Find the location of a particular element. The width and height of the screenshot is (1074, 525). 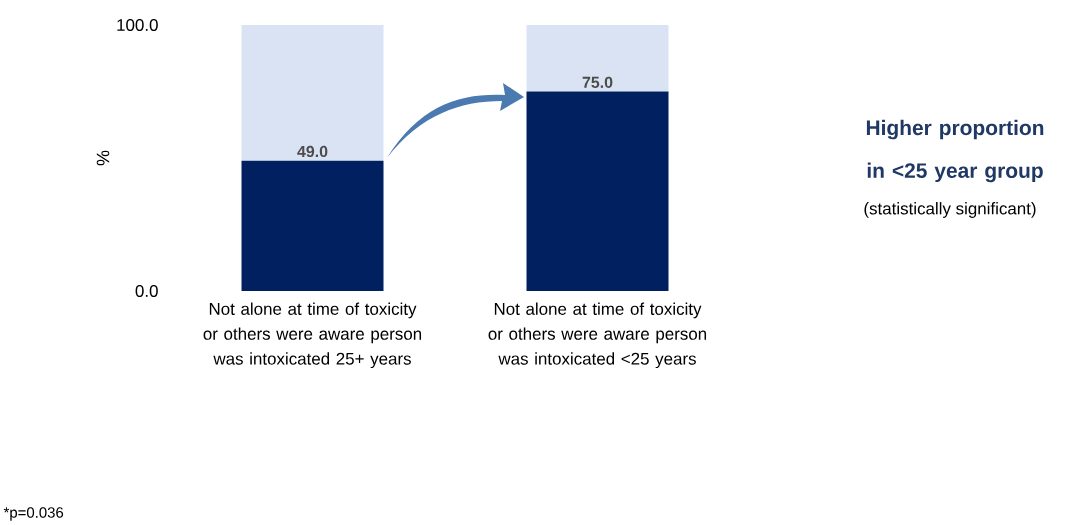

y-tick-label: 0.0 is located at coordinates (146, 290).